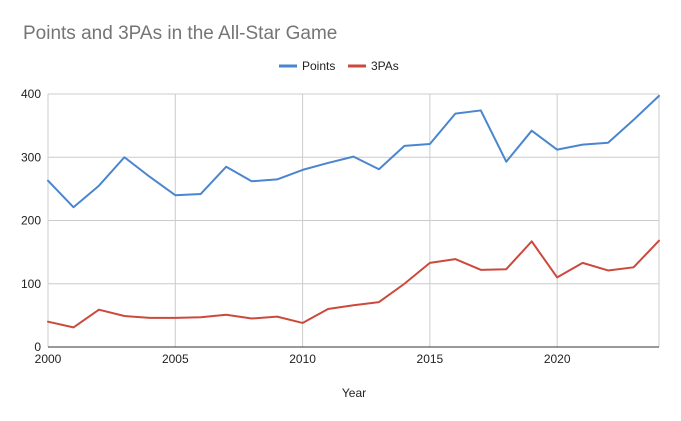 The width and height of the screenshot is (681, 421). Describe the element at coordinates (48, 359) in the screenshot. I see `x-tick-label: 2000` at that location.